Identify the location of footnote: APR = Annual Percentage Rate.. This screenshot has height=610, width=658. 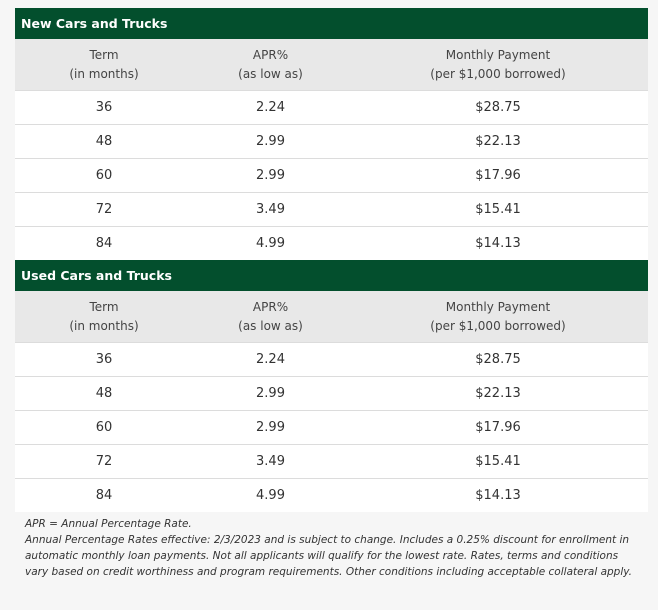
(108, 524).